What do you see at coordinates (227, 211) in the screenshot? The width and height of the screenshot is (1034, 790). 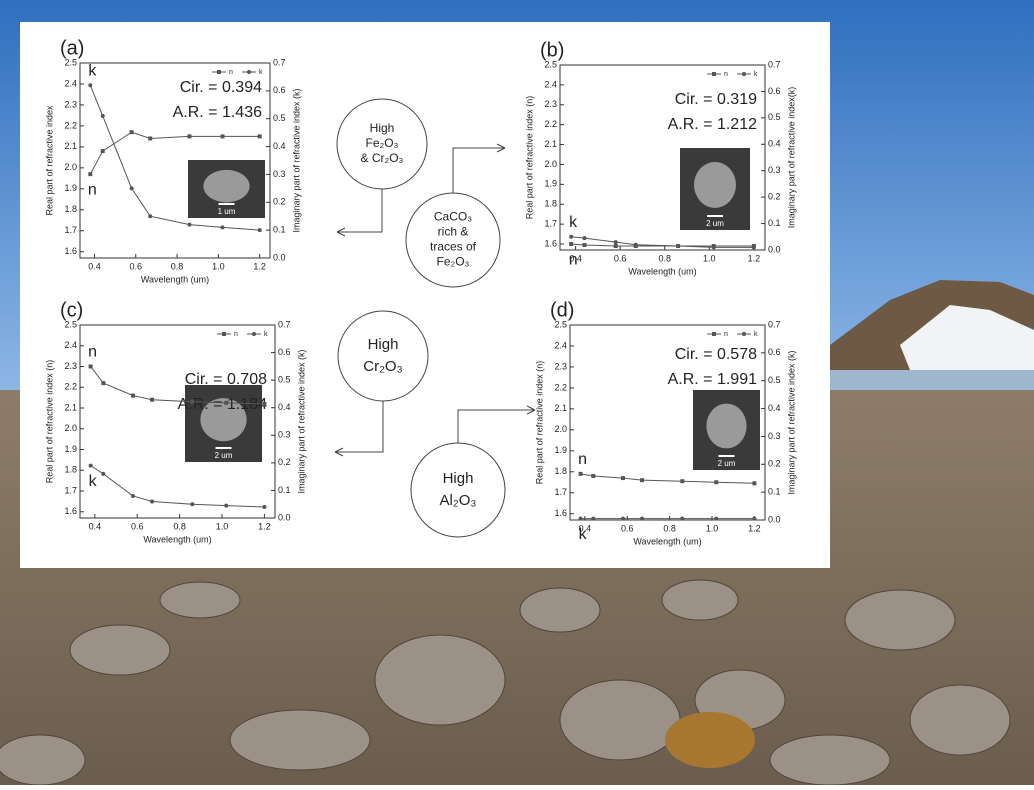 I see `scale-label: 1 um` at bounding box center [227, 211].